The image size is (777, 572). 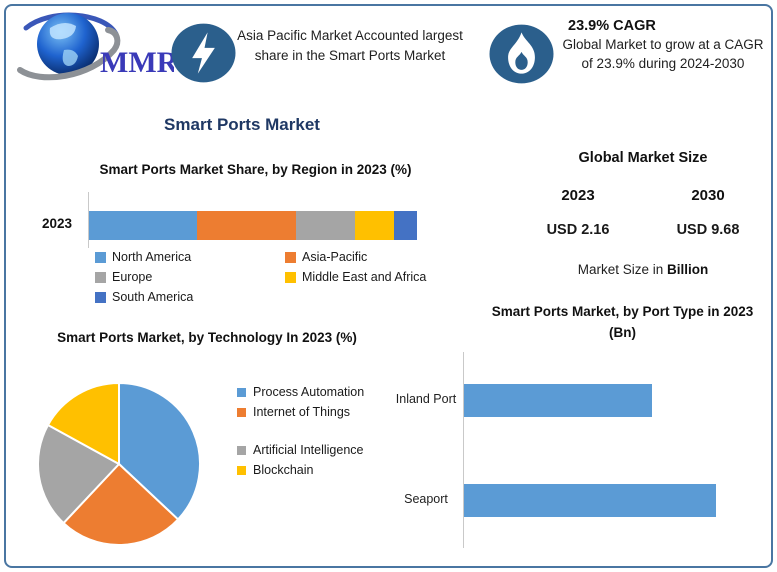 What do you see at coordinates (521, 54) in the screenshot?
I see `flame-icon` at bounding box center [521, 54].